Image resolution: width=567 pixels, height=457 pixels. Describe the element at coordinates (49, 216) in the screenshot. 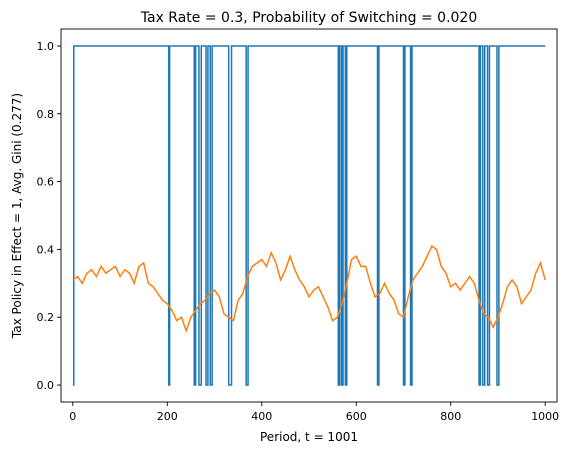

I see `y-axis: 0.0 0.2 0.4 0.6 0.8 1.0` at that location.